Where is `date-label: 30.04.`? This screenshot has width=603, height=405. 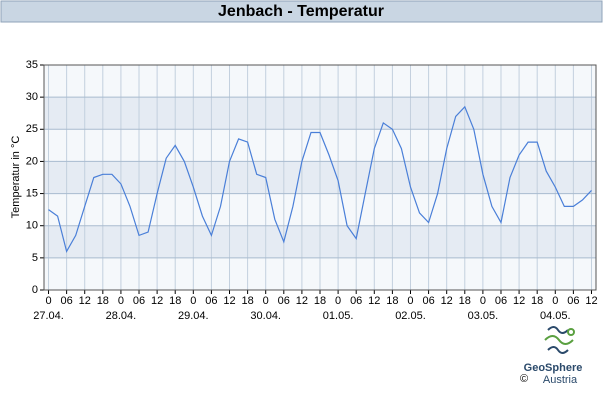 date-label: 30.04. is located at coordinates (265, 316).